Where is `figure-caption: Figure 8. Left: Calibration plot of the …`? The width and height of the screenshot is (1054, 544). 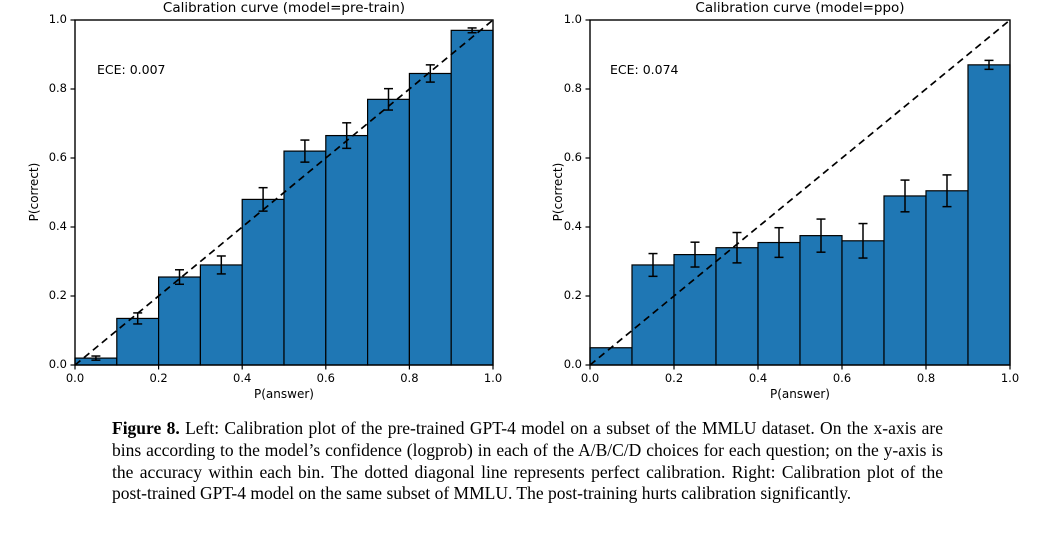
figure-caption: Figure 8. Left: Calibration plot of the … is located at coordinates (527, 461).